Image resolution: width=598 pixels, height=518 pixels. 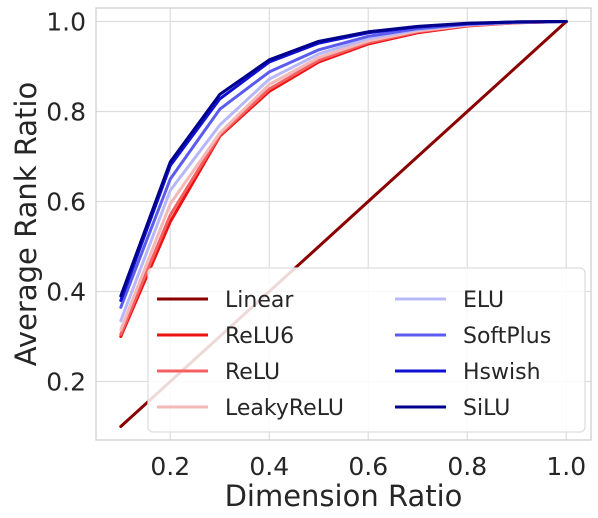 What do you see at coordinates (284, 408) in the screenshot?
I see `legend-label: LeakyReLU` at bounding box center [284, 408].